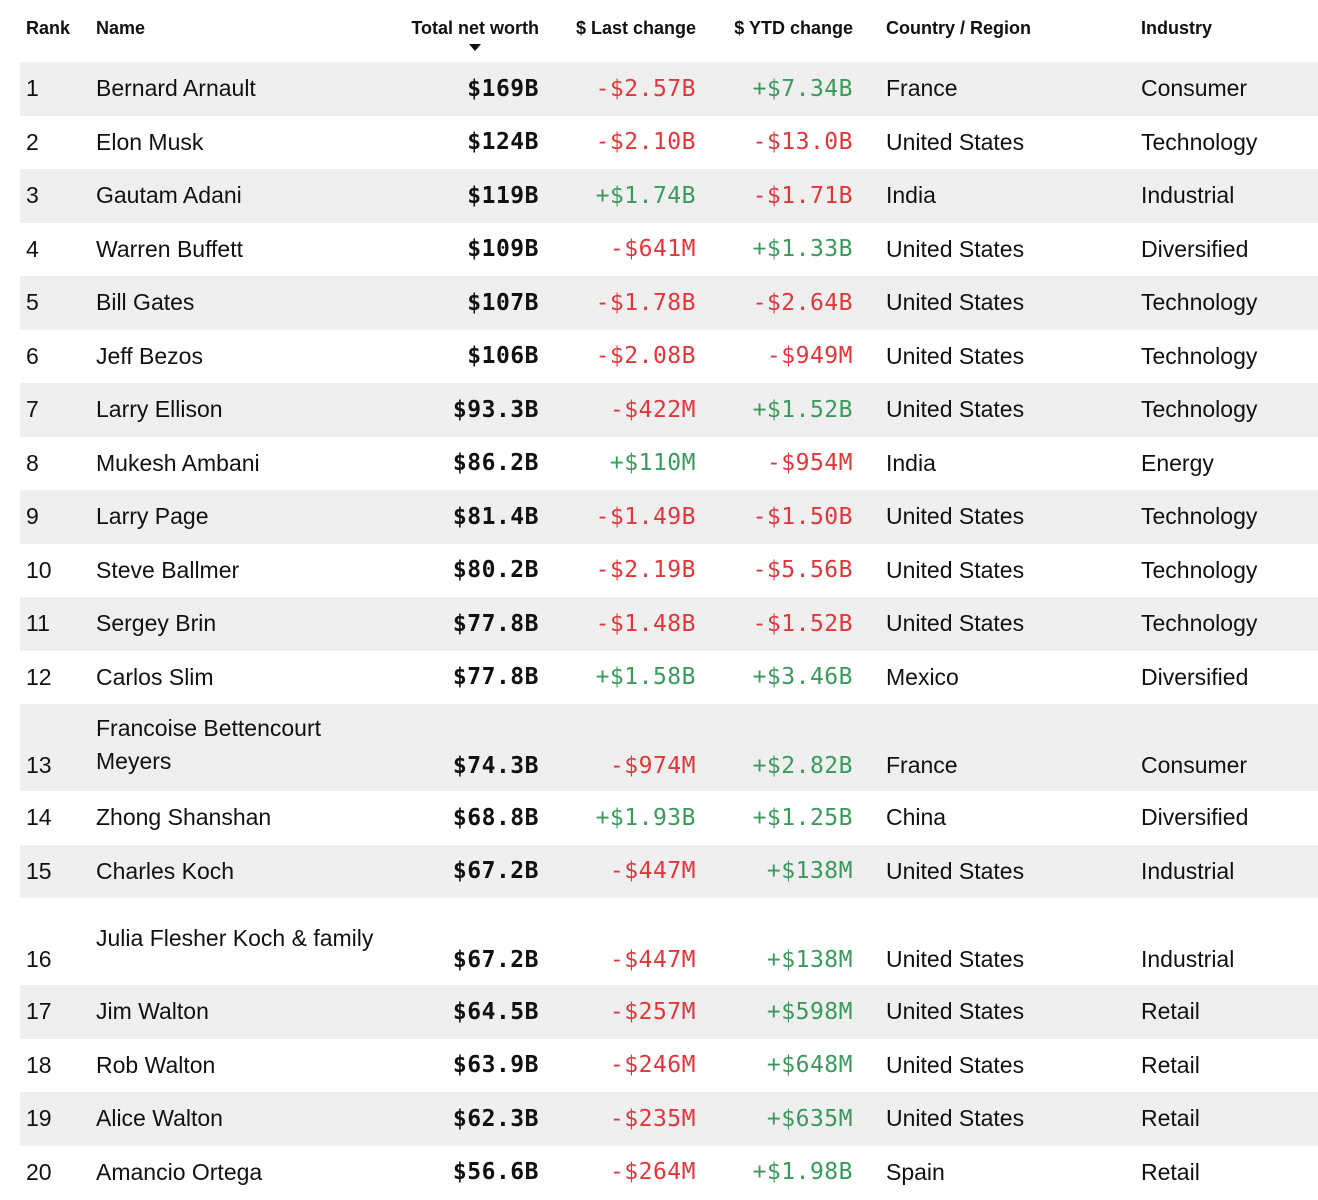  I want to click on net-worth-cell: $109B, so click(503, 249).